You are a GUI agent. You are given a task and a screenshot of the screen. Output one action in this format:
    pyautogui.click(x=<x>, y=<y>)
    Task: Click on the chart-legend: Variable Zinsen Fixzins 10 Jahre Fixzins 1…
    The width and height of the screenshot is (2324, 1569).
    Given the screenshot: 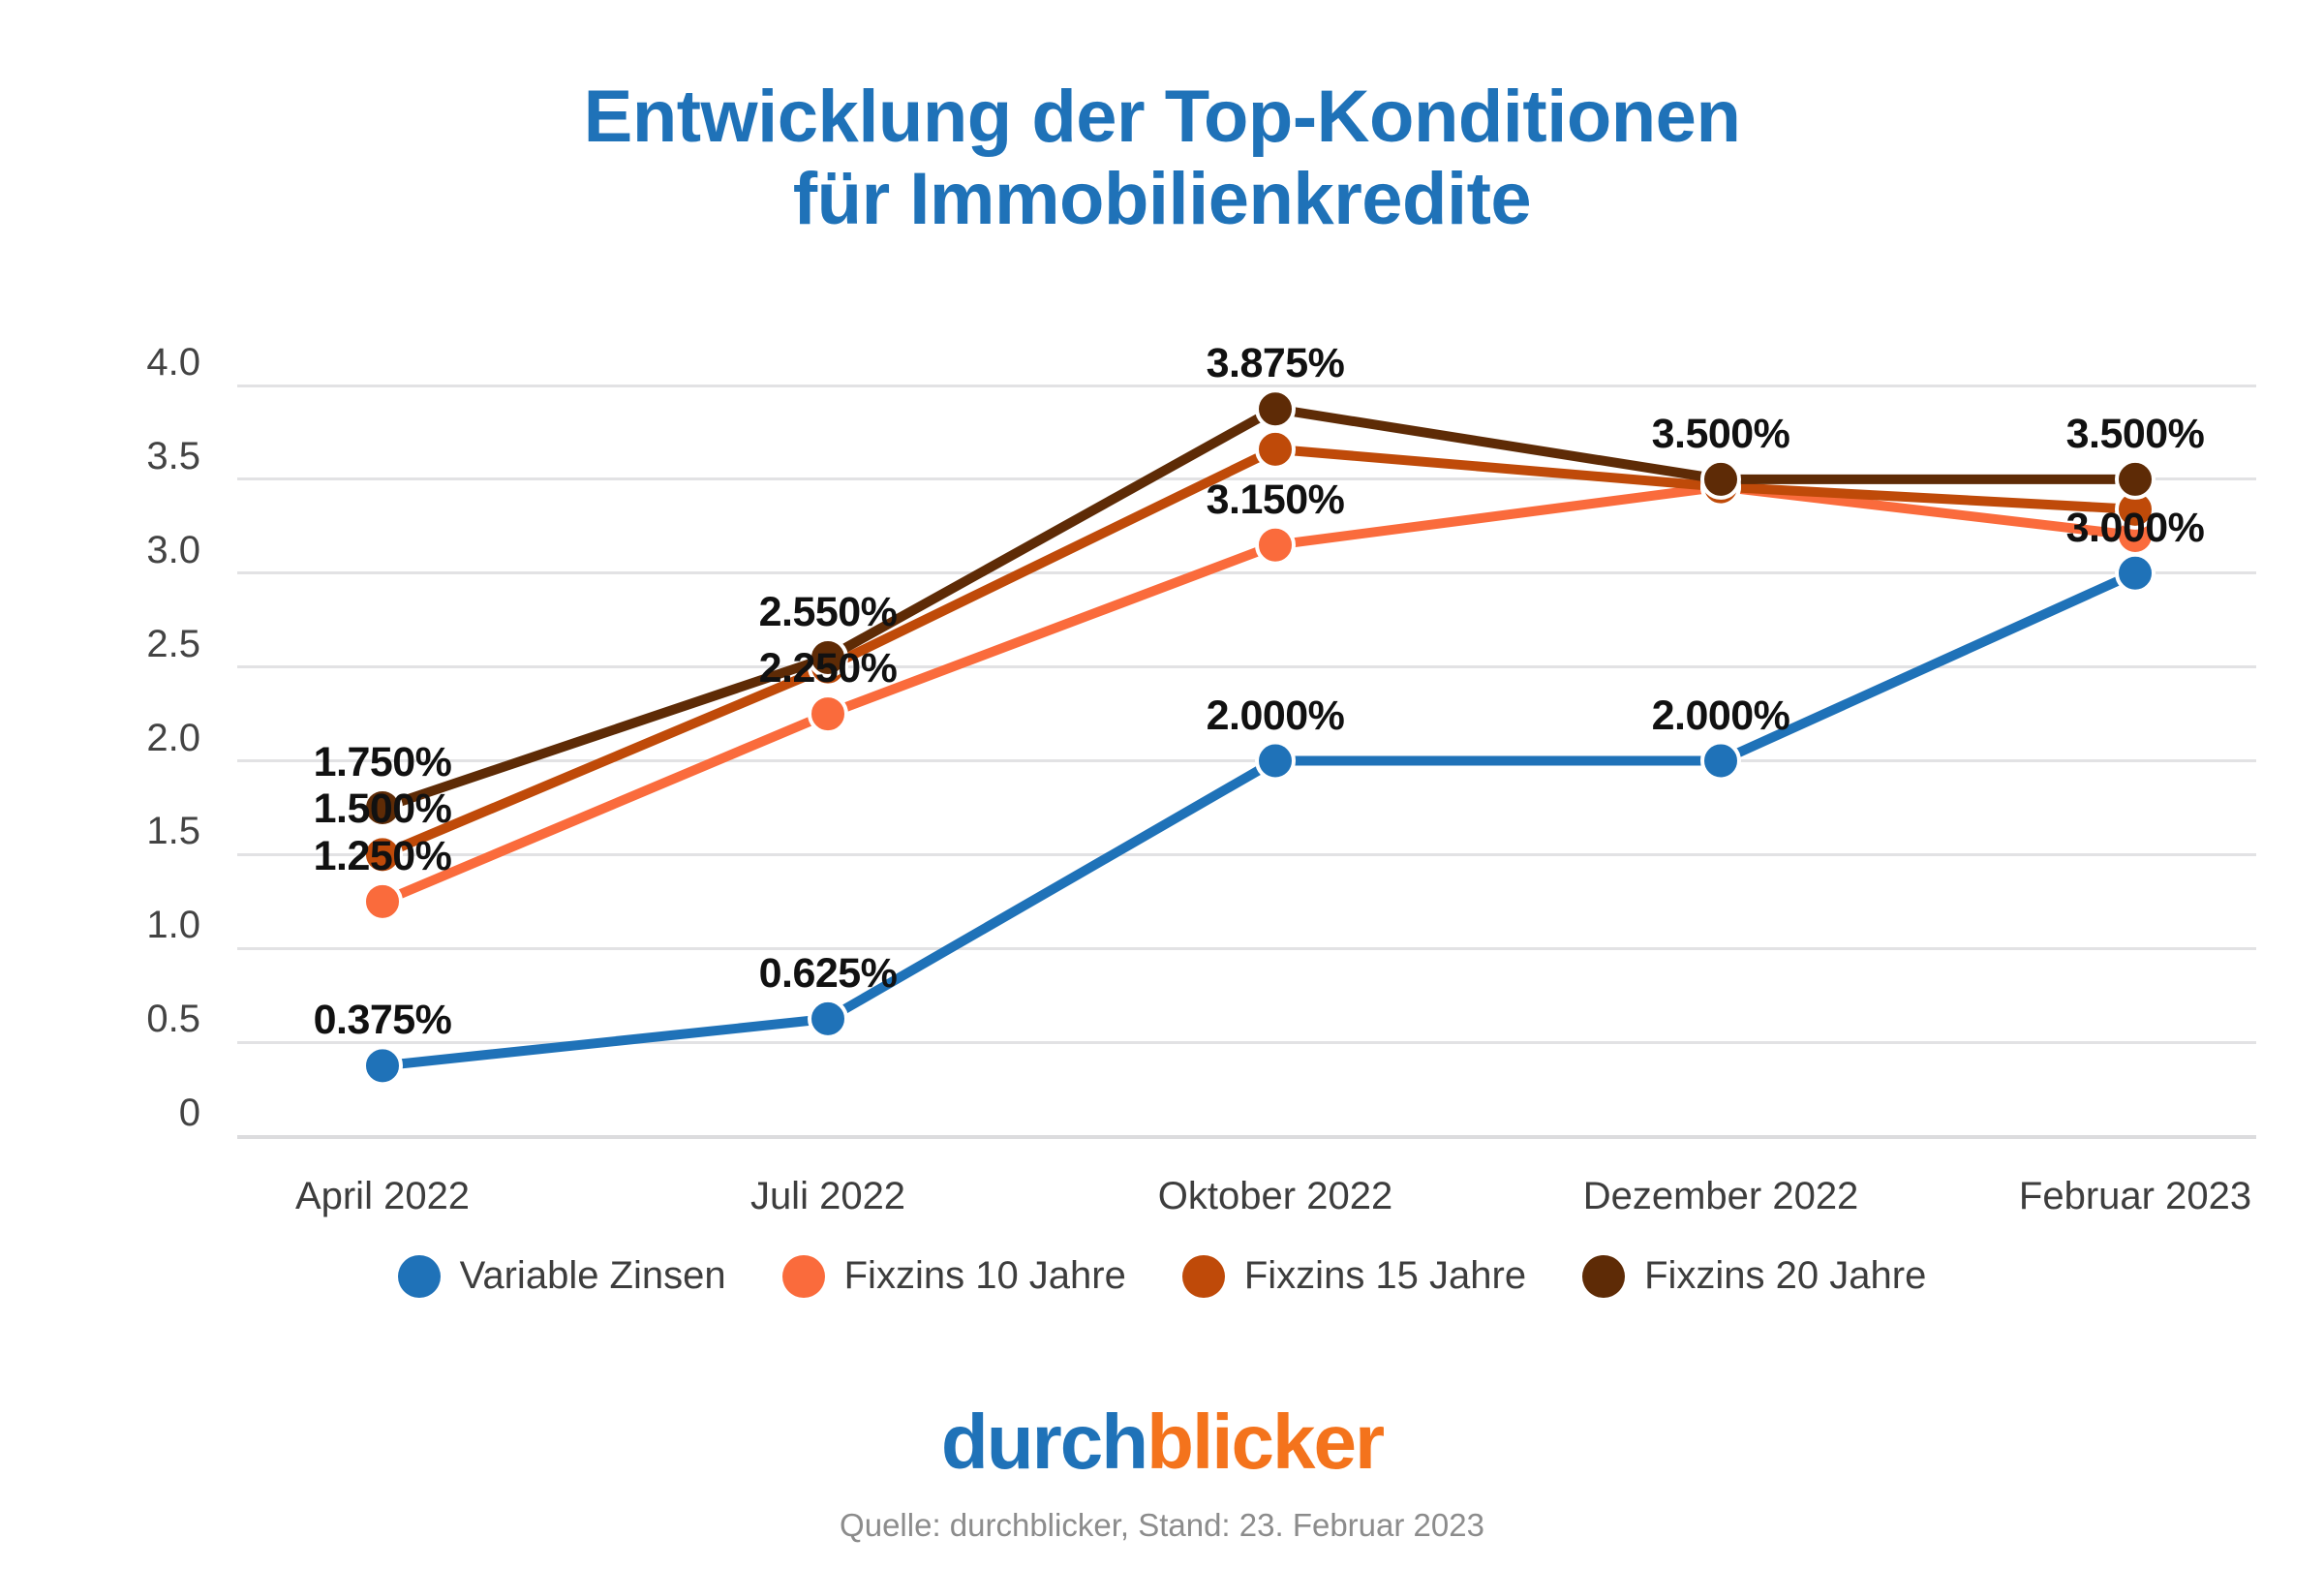 What is the action you would take?
    pyautogui.click(x=1162, y=1276)
    